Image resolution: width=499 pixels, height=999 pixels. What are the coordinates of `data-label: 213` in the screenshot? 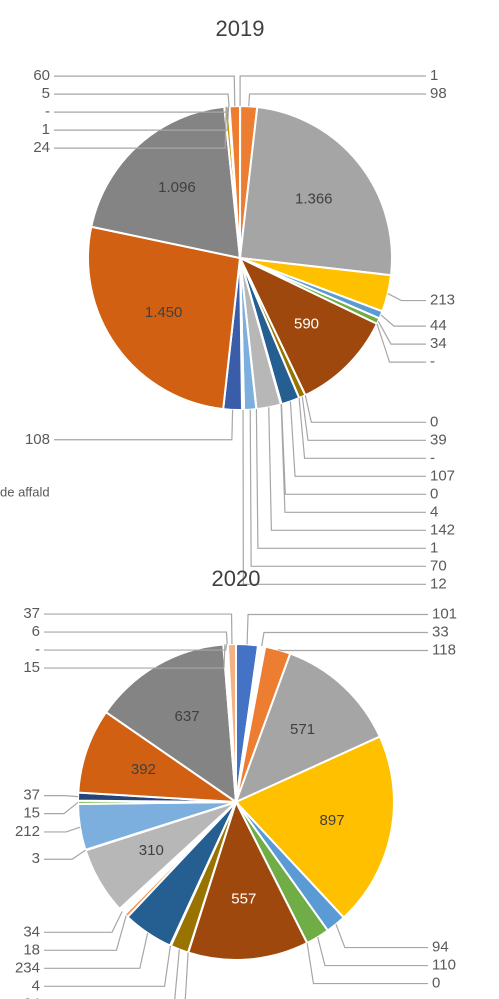 It's located at (442, 300).